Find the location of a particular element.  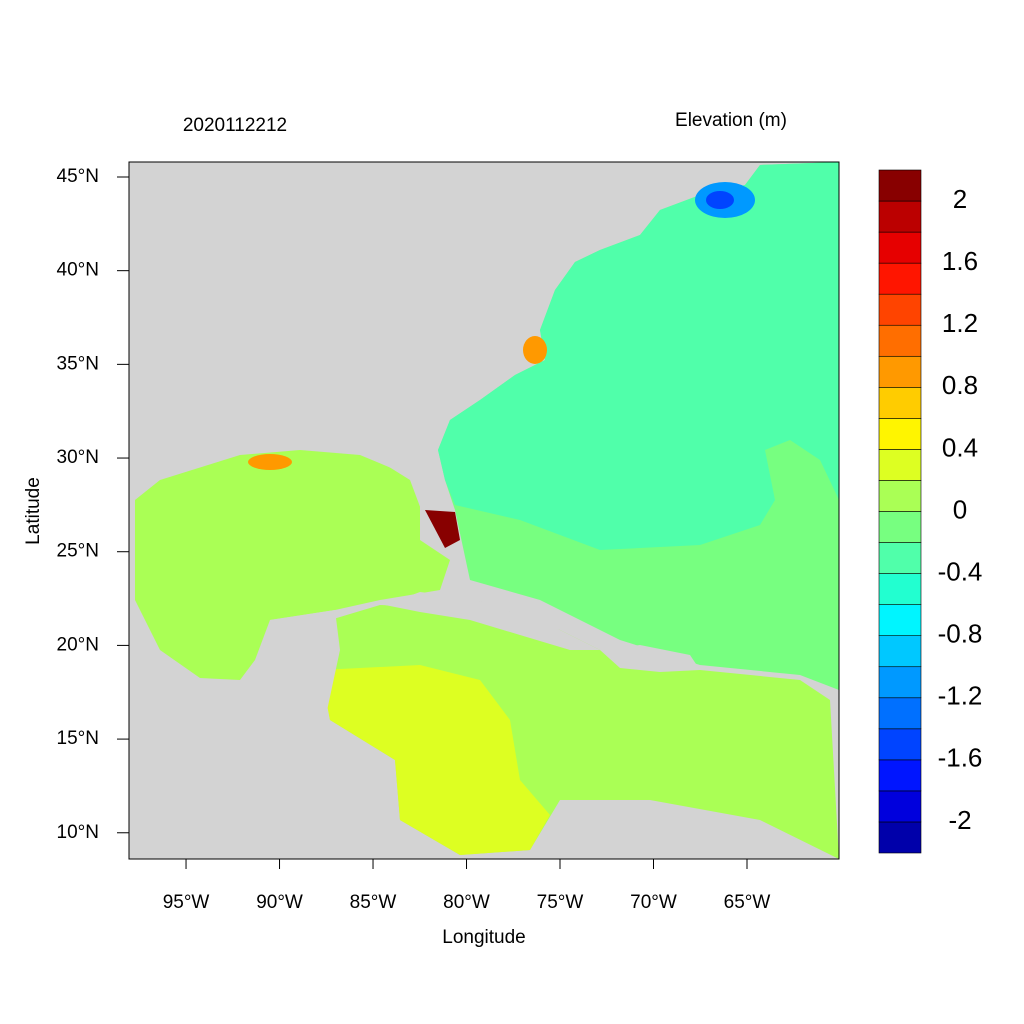

y-tick-label: 20°N is located at coordinates (78, 644).